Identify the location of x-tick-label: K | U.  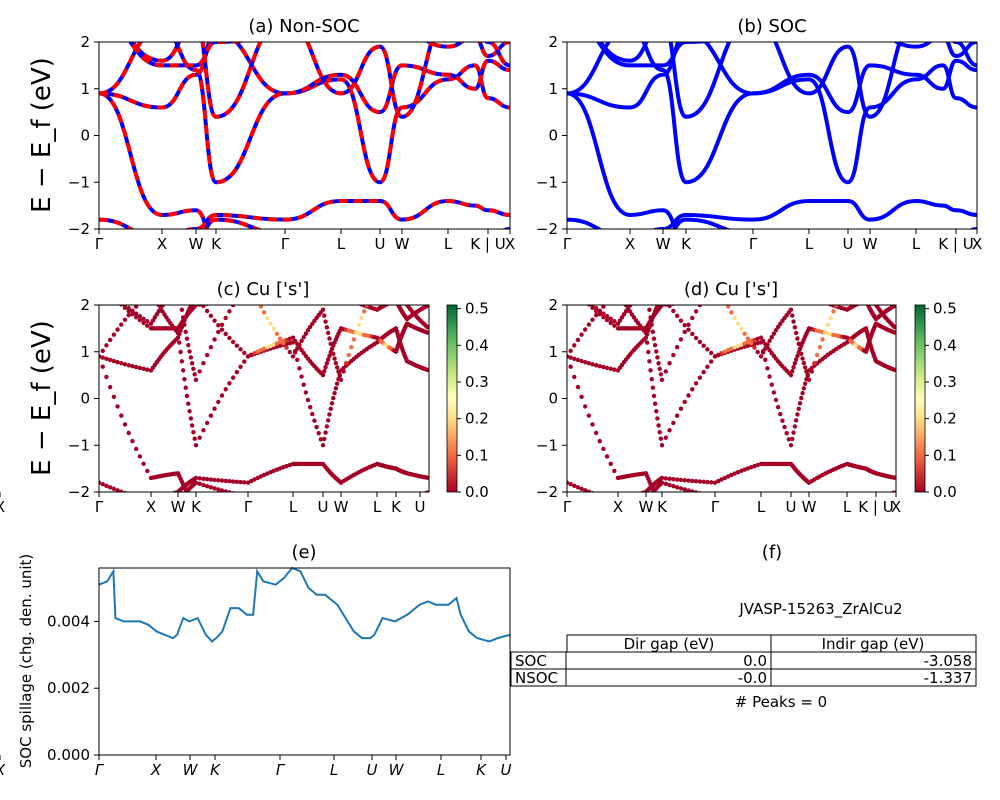
(487, 244).